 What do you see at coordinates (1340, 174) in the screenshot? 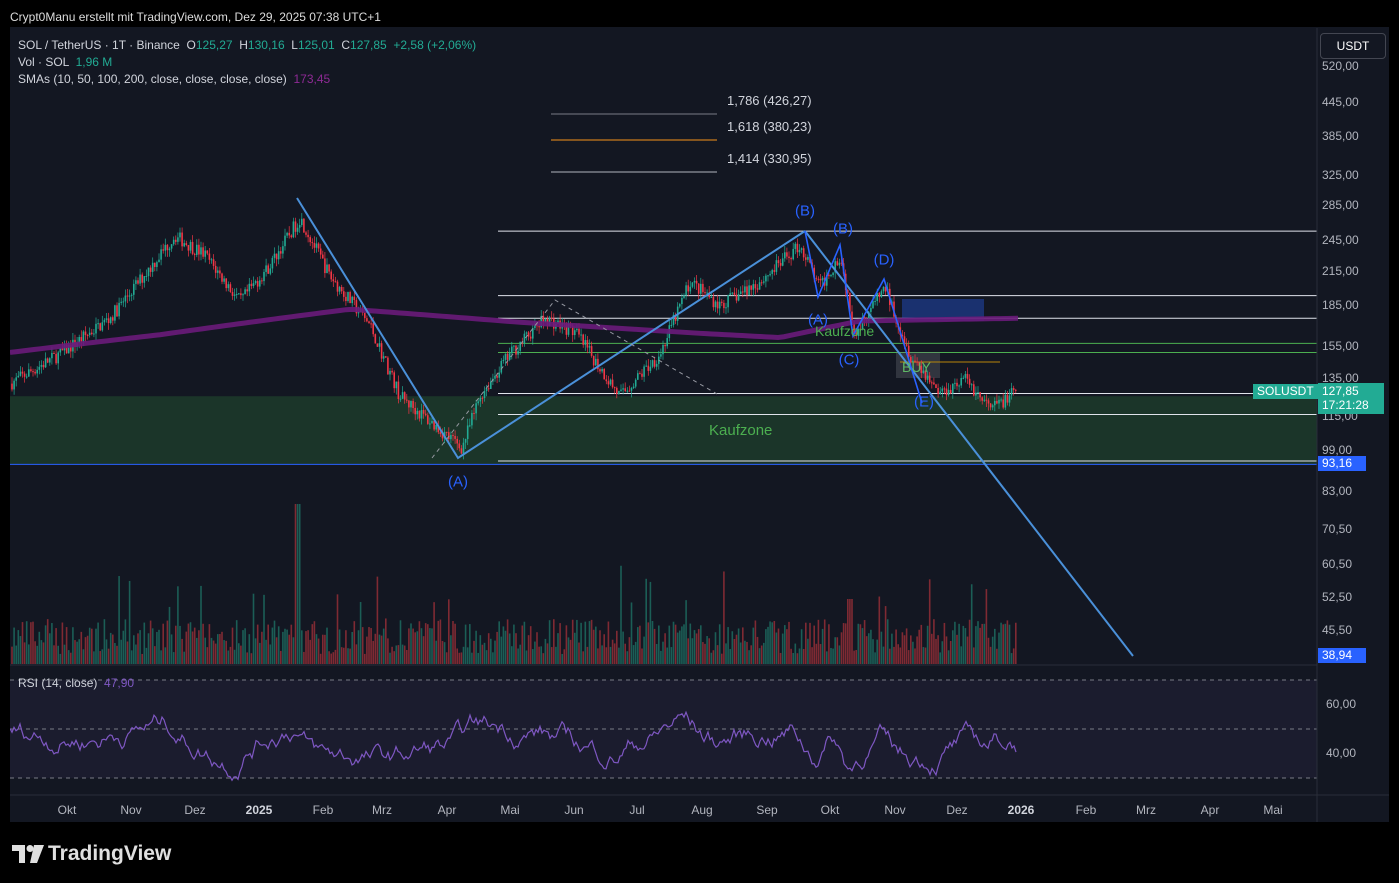
I see `price-tick: 325,00` at bounding box center [1340, 174].